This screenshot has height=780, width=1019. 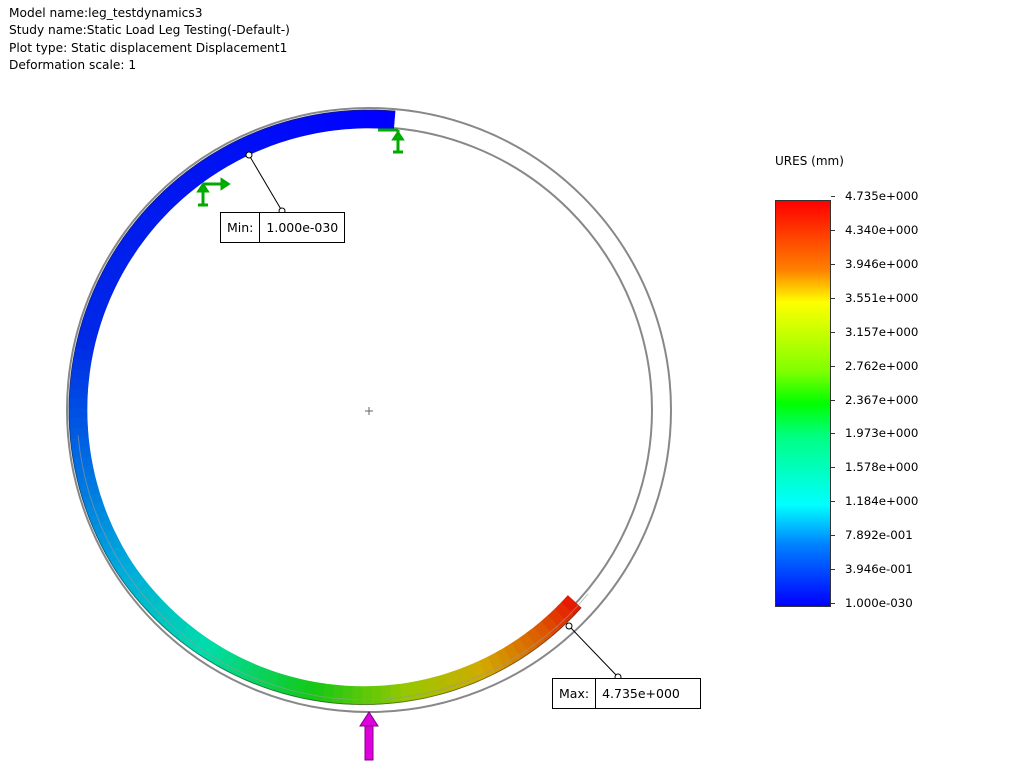 What do you see at coordinates (641, 693) in the screenshot?
I see `max-value: 4.735e+000` at bounding box center [641, 693].